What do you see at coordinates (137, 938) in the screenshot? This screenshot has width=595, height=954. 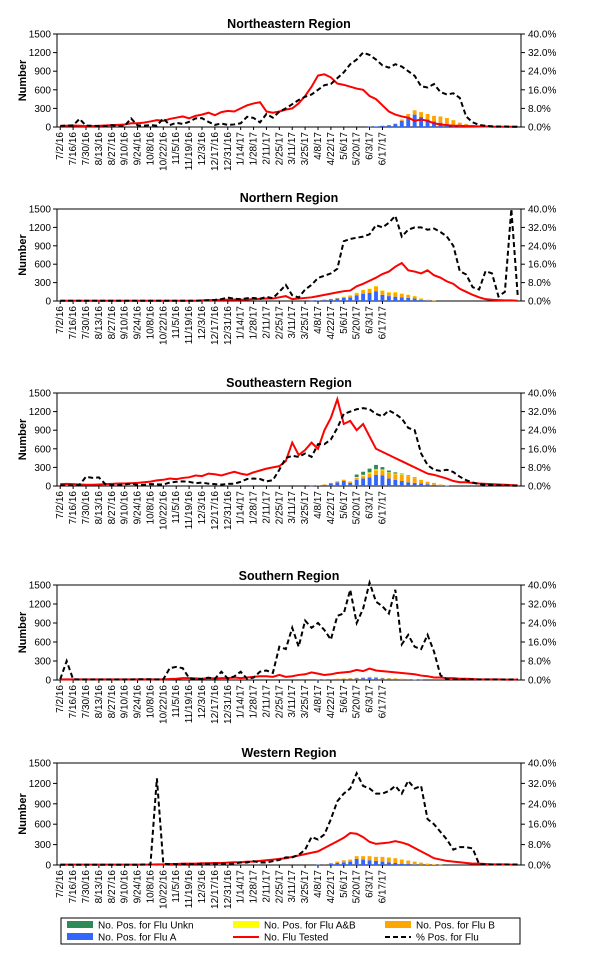 I see `legend-label: No. Pos. for Flu A` at bounding box center [137, 938].